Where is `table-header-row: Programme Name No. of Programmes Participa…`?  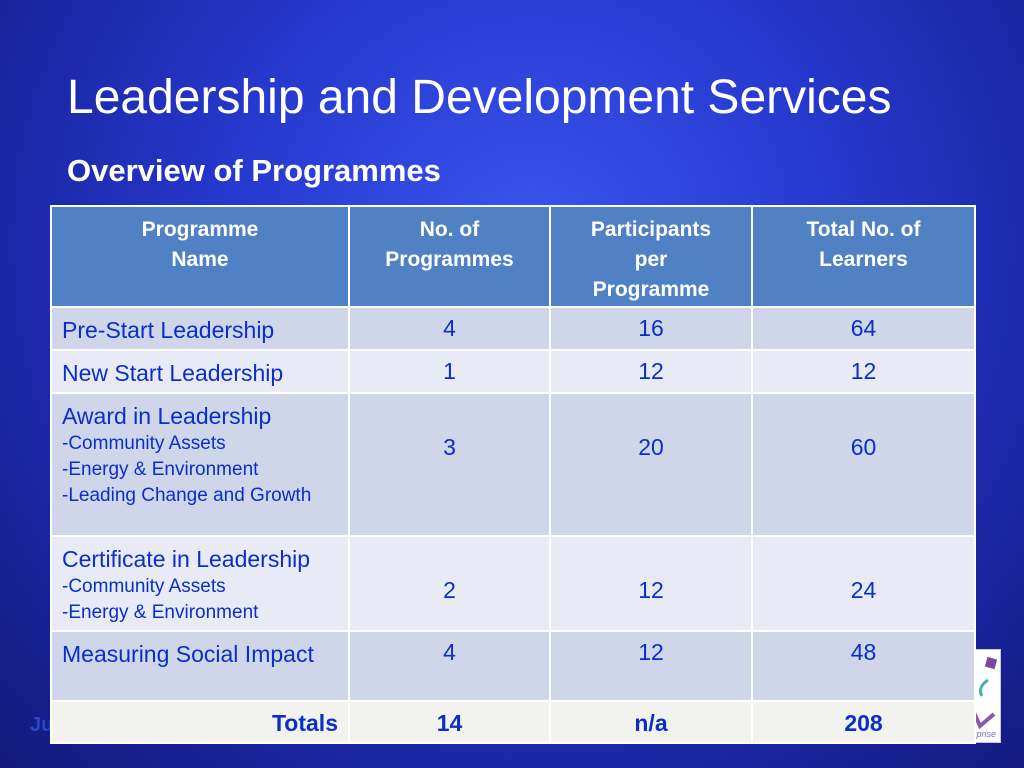 table-header-row: Programme Name No. of Programmes Participa… is located at coordinates (513, 256).